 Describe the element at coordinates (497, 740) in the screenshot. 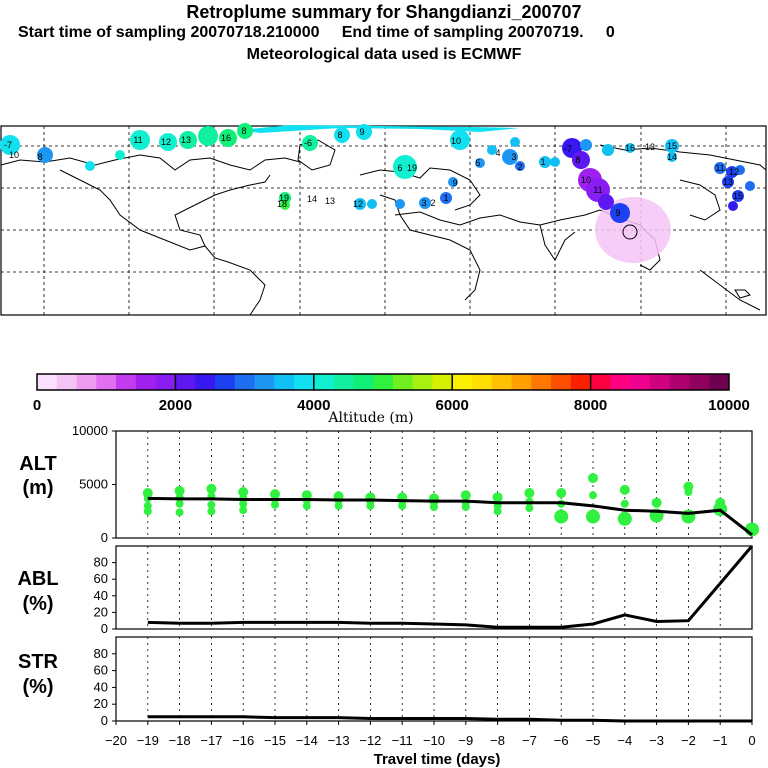

I see `x-tick-label: −8` at that location.